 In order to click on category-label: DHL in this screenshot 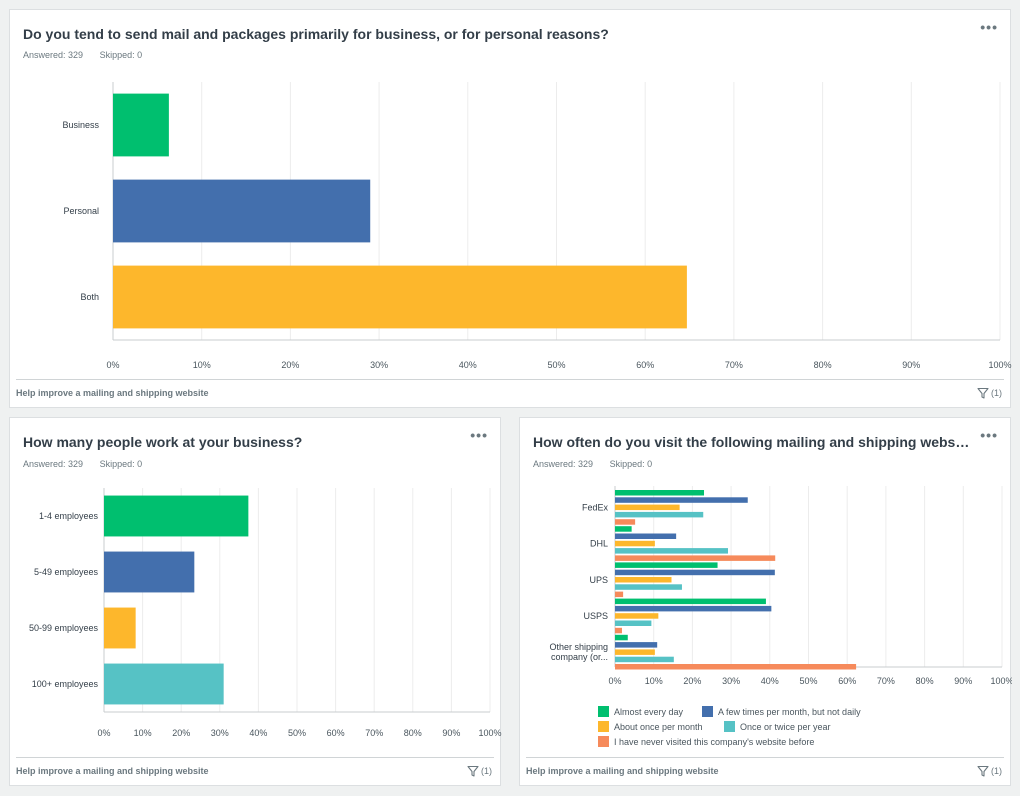, I will do `click(599, 544)`.